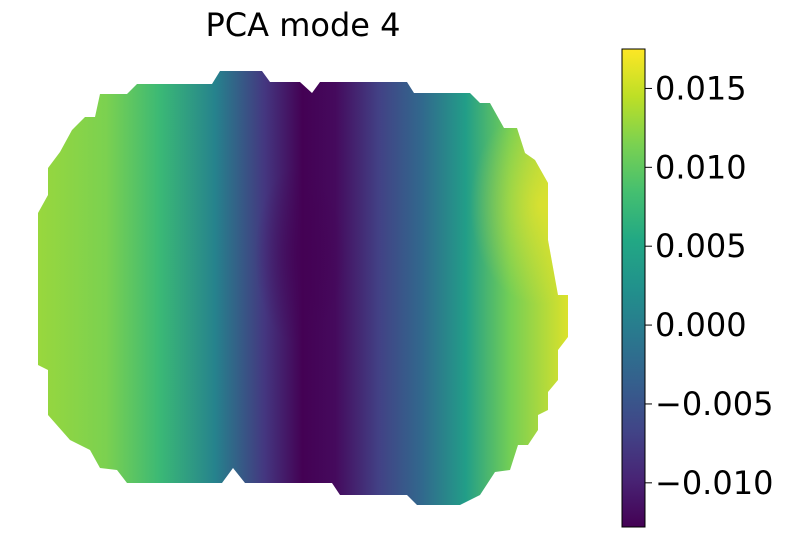  Describe the element at coordinates (300, 255) in the screenshot. I see `field-darkspot-center` at that location.